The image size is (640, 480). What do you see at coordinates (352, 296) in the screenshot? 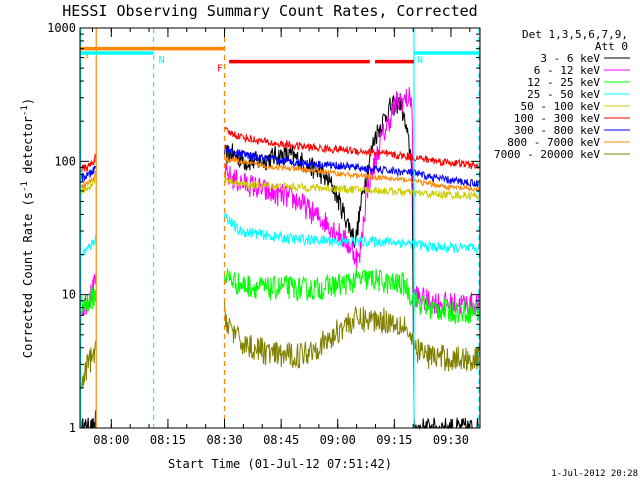
I see `series-line-12to25kev` at bounding box center [352, 296].